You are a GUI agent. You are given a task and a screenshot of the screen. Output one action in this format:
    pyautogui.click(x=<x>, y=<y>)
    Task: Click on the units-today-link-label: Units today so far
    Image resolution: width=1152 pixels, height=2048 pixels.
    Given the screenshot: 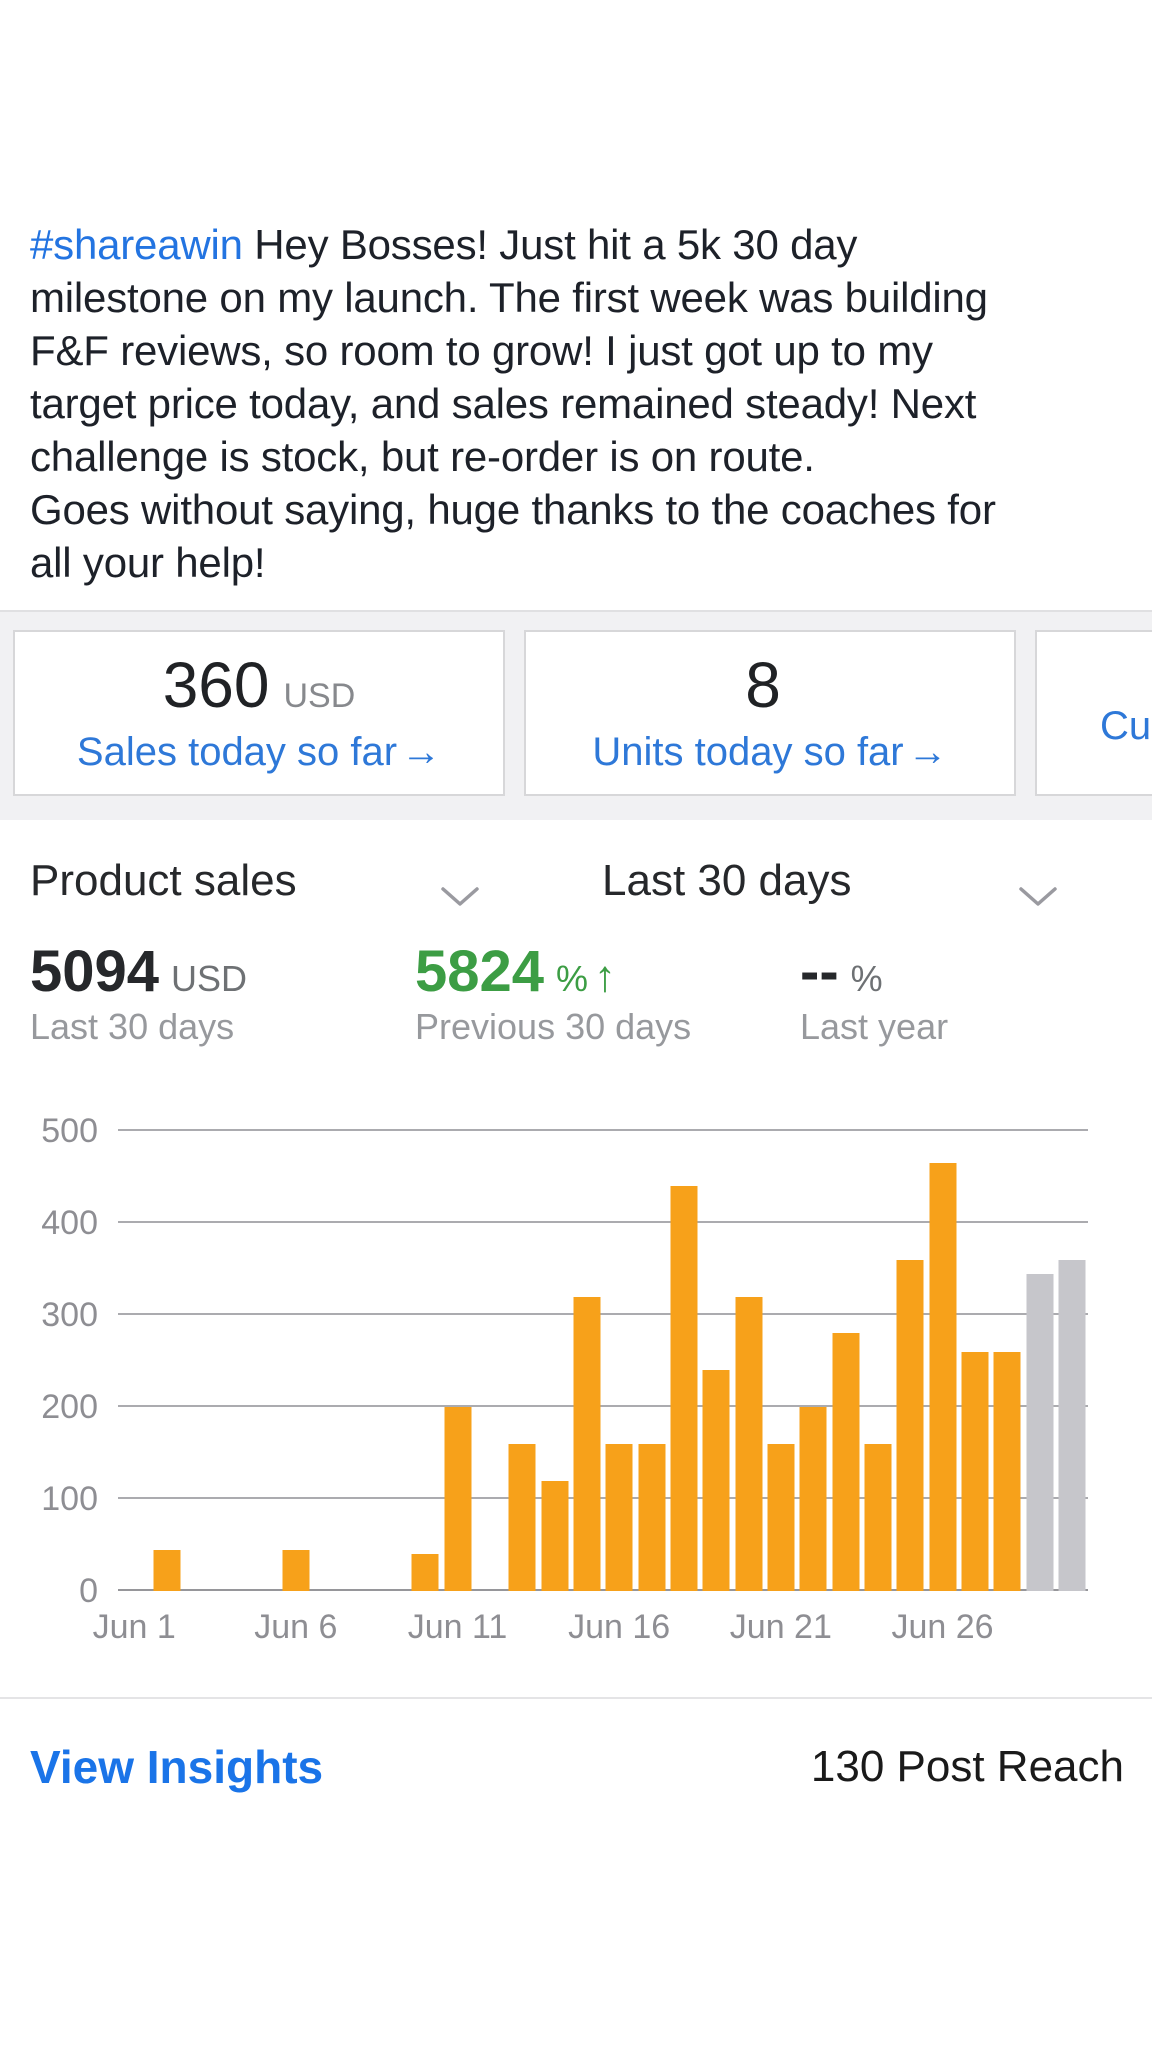 What is the action you would take?
    pyautogui.click(x=748, y=752)
    